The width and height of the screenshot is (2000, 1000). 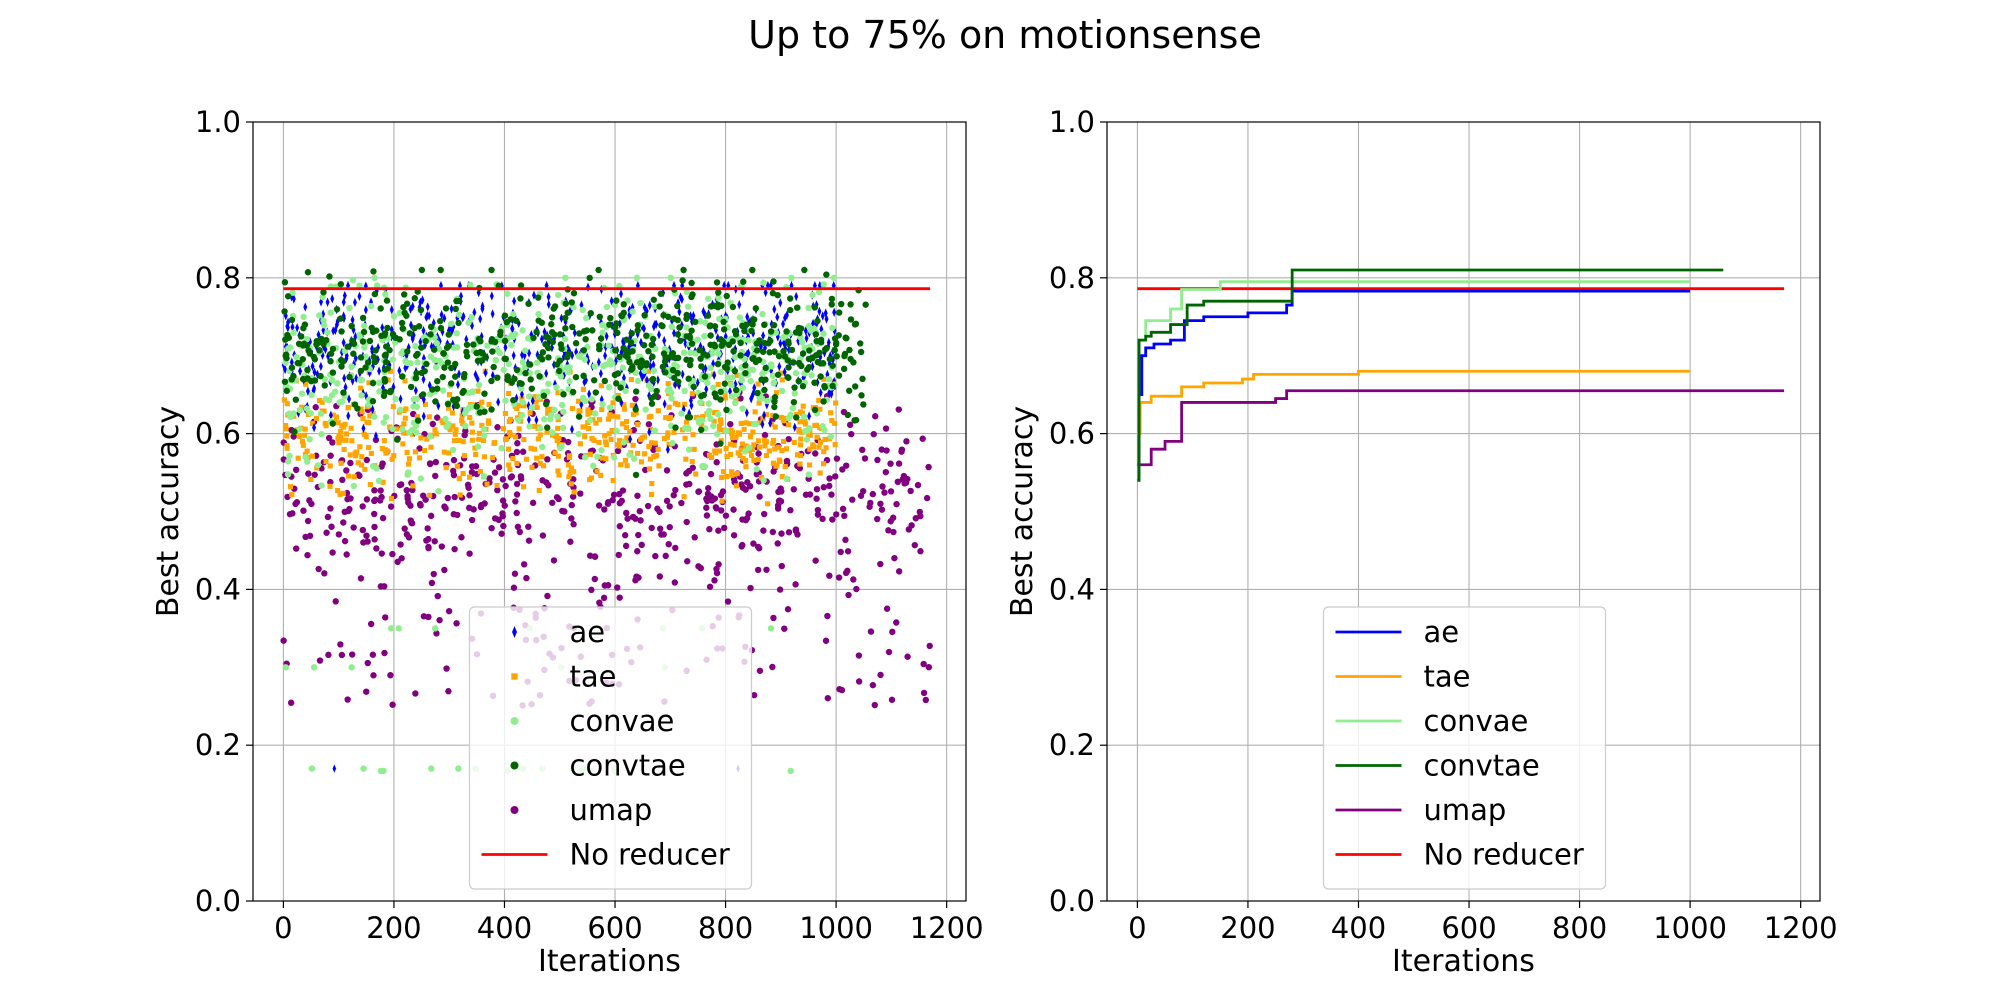 I want to click on y-tick-label: 0.0, so click(x=218, y=901).